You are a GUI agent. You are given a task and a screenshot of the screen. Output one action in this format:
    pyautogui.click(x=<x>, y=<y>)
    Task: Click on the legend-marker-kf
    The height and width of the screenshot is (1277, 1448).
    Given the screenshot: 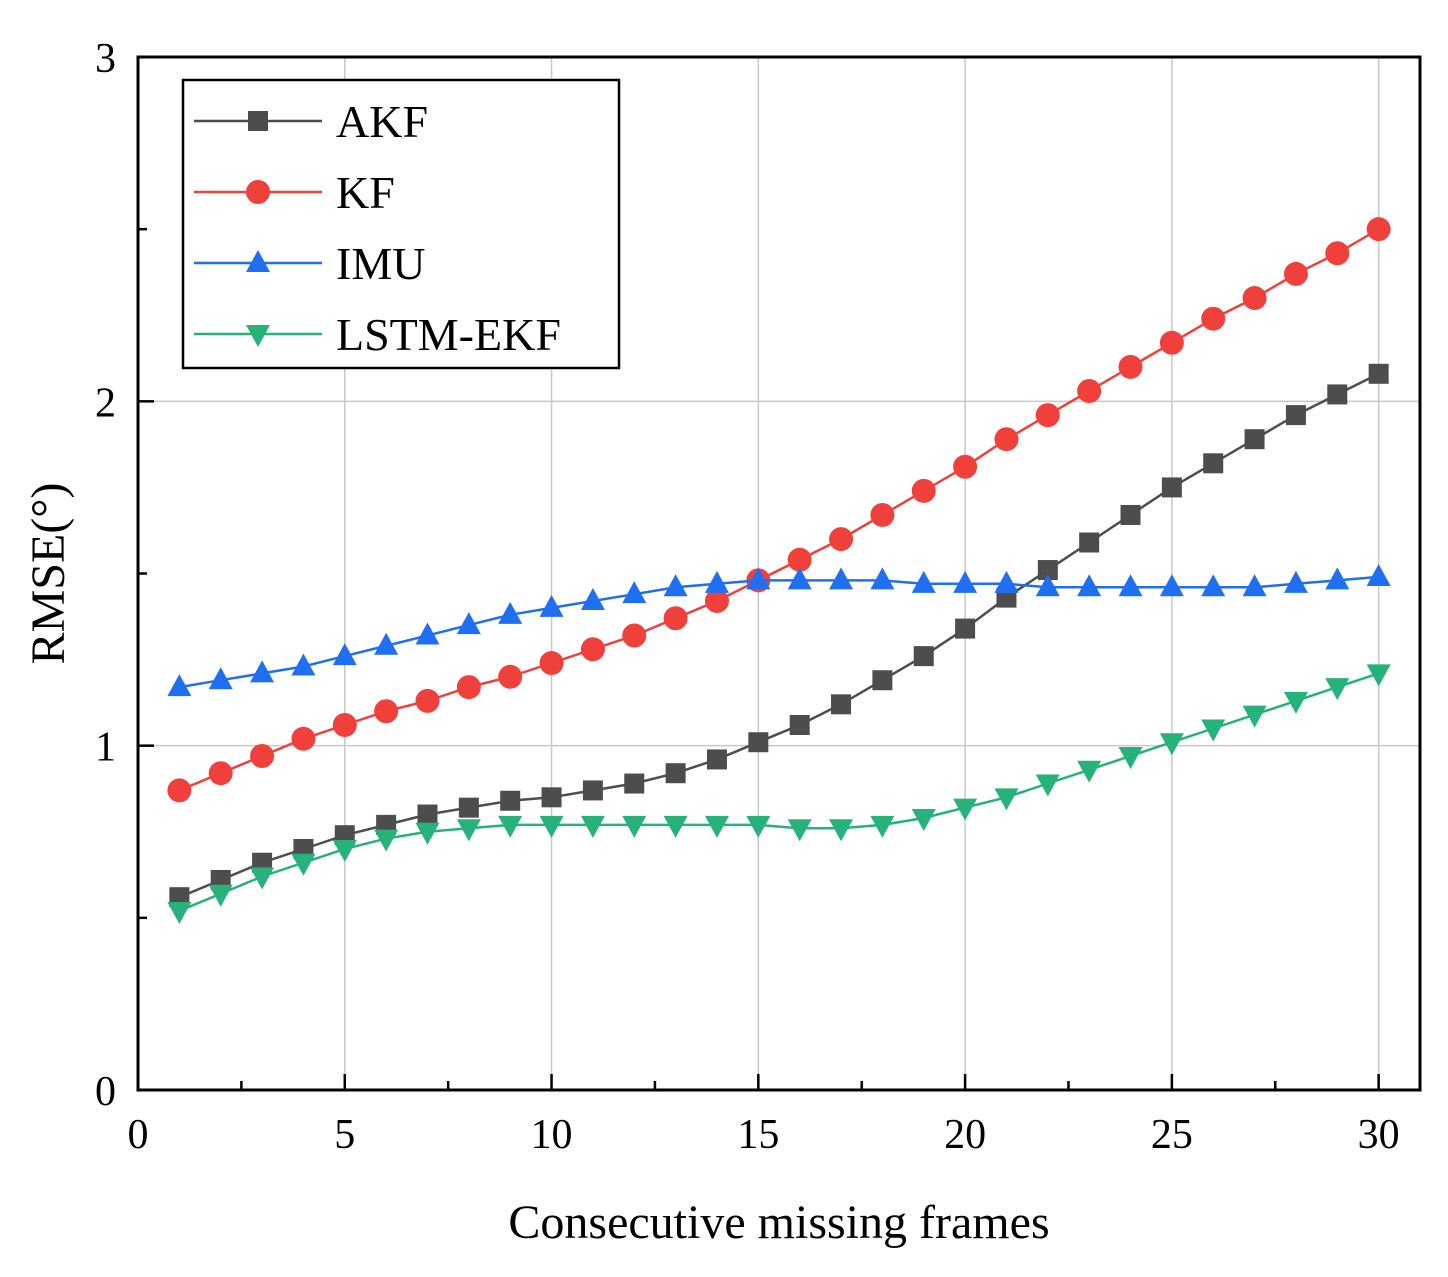 What is the action you would take?
    pyautogui.click(x=258, y=192)
    